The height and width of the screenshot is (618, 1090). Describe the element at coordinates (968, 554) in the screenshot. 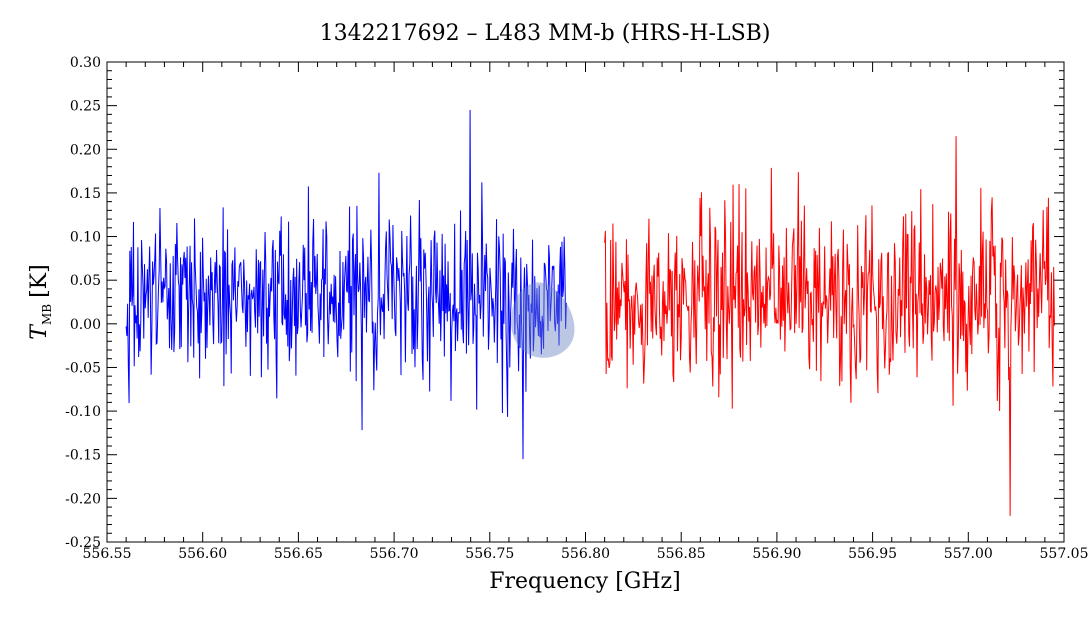

I see `x-tick-label: 557.00` at that location.